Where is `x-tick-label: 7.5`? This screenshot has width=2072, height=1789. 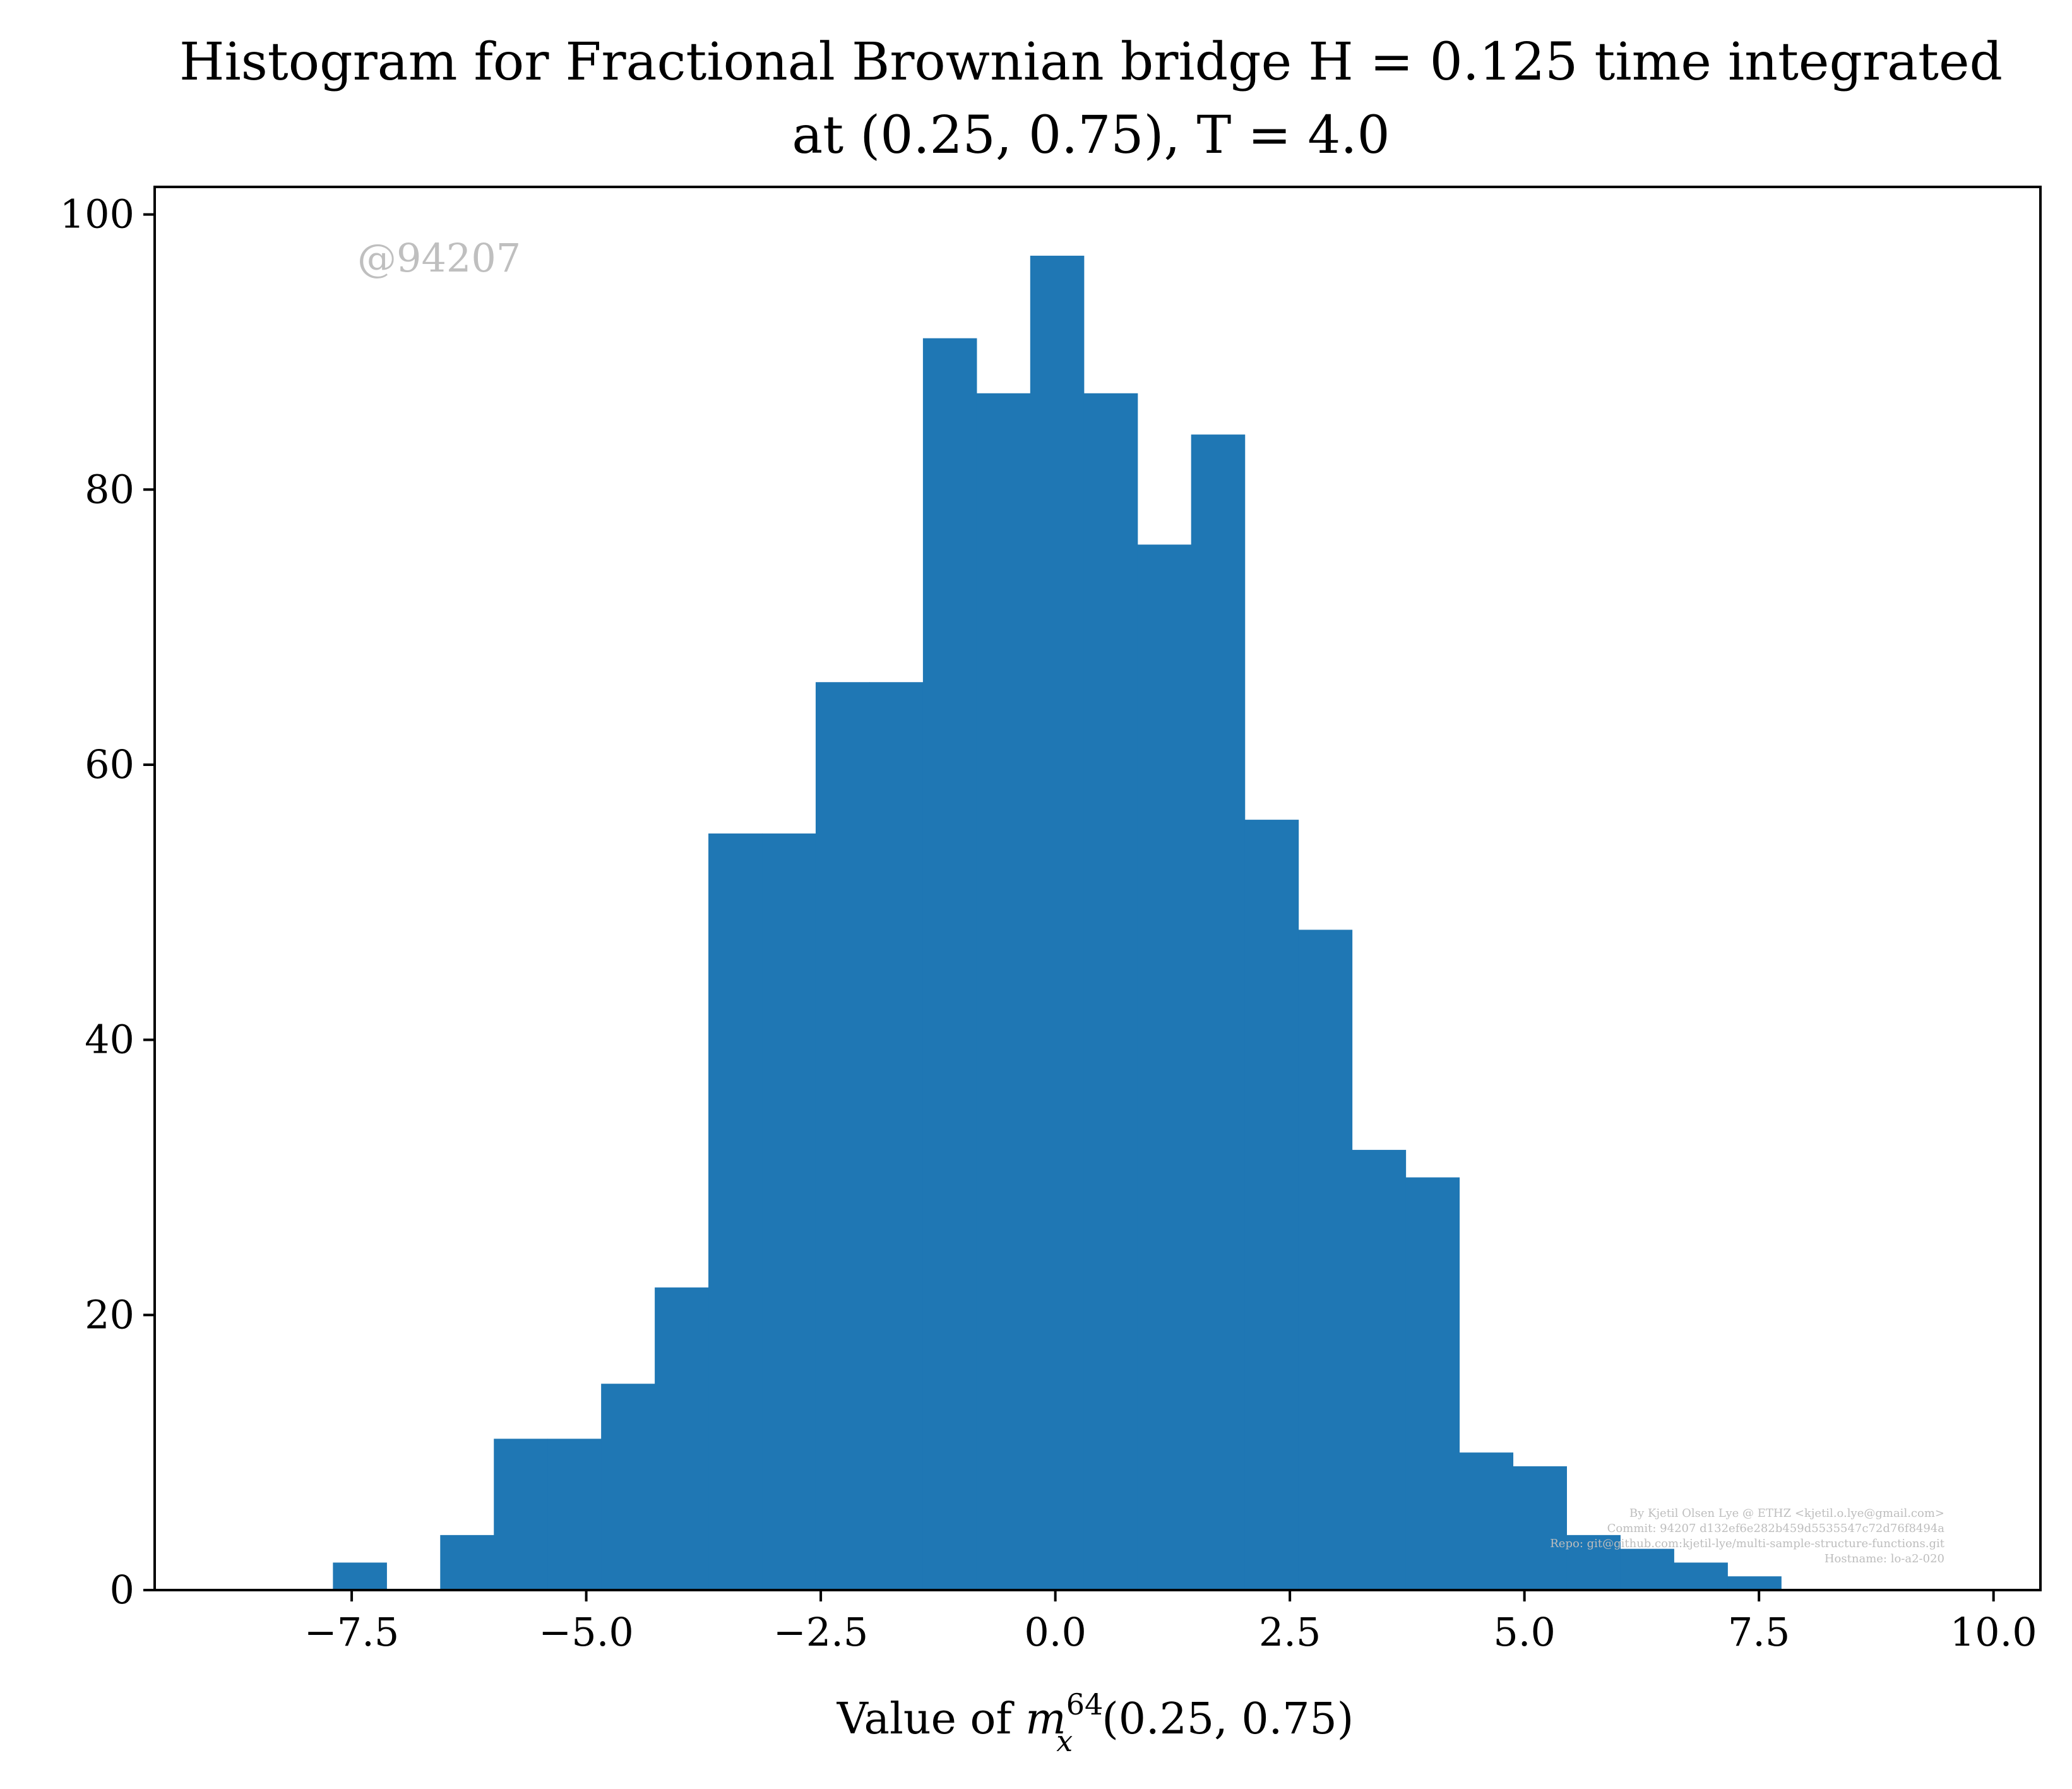
x-tick-label: 7.5 is located at coordinates (1759, 1632).